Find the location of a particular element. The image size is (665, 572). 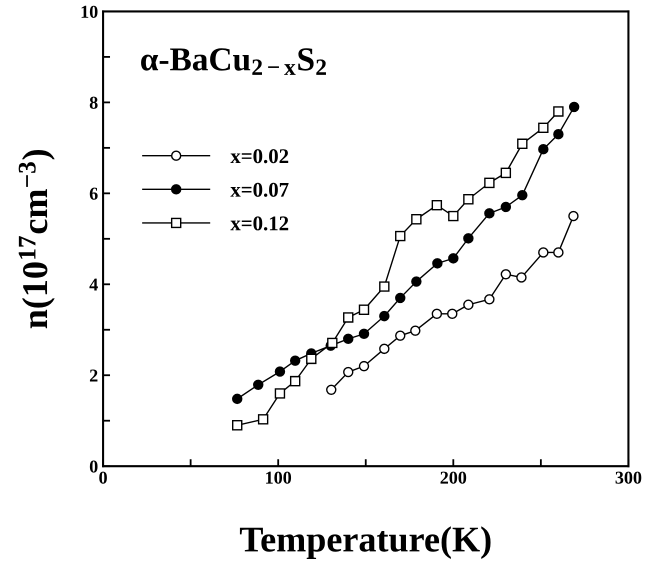

x-tick-label: 100 is located at coordinates (279, 478).